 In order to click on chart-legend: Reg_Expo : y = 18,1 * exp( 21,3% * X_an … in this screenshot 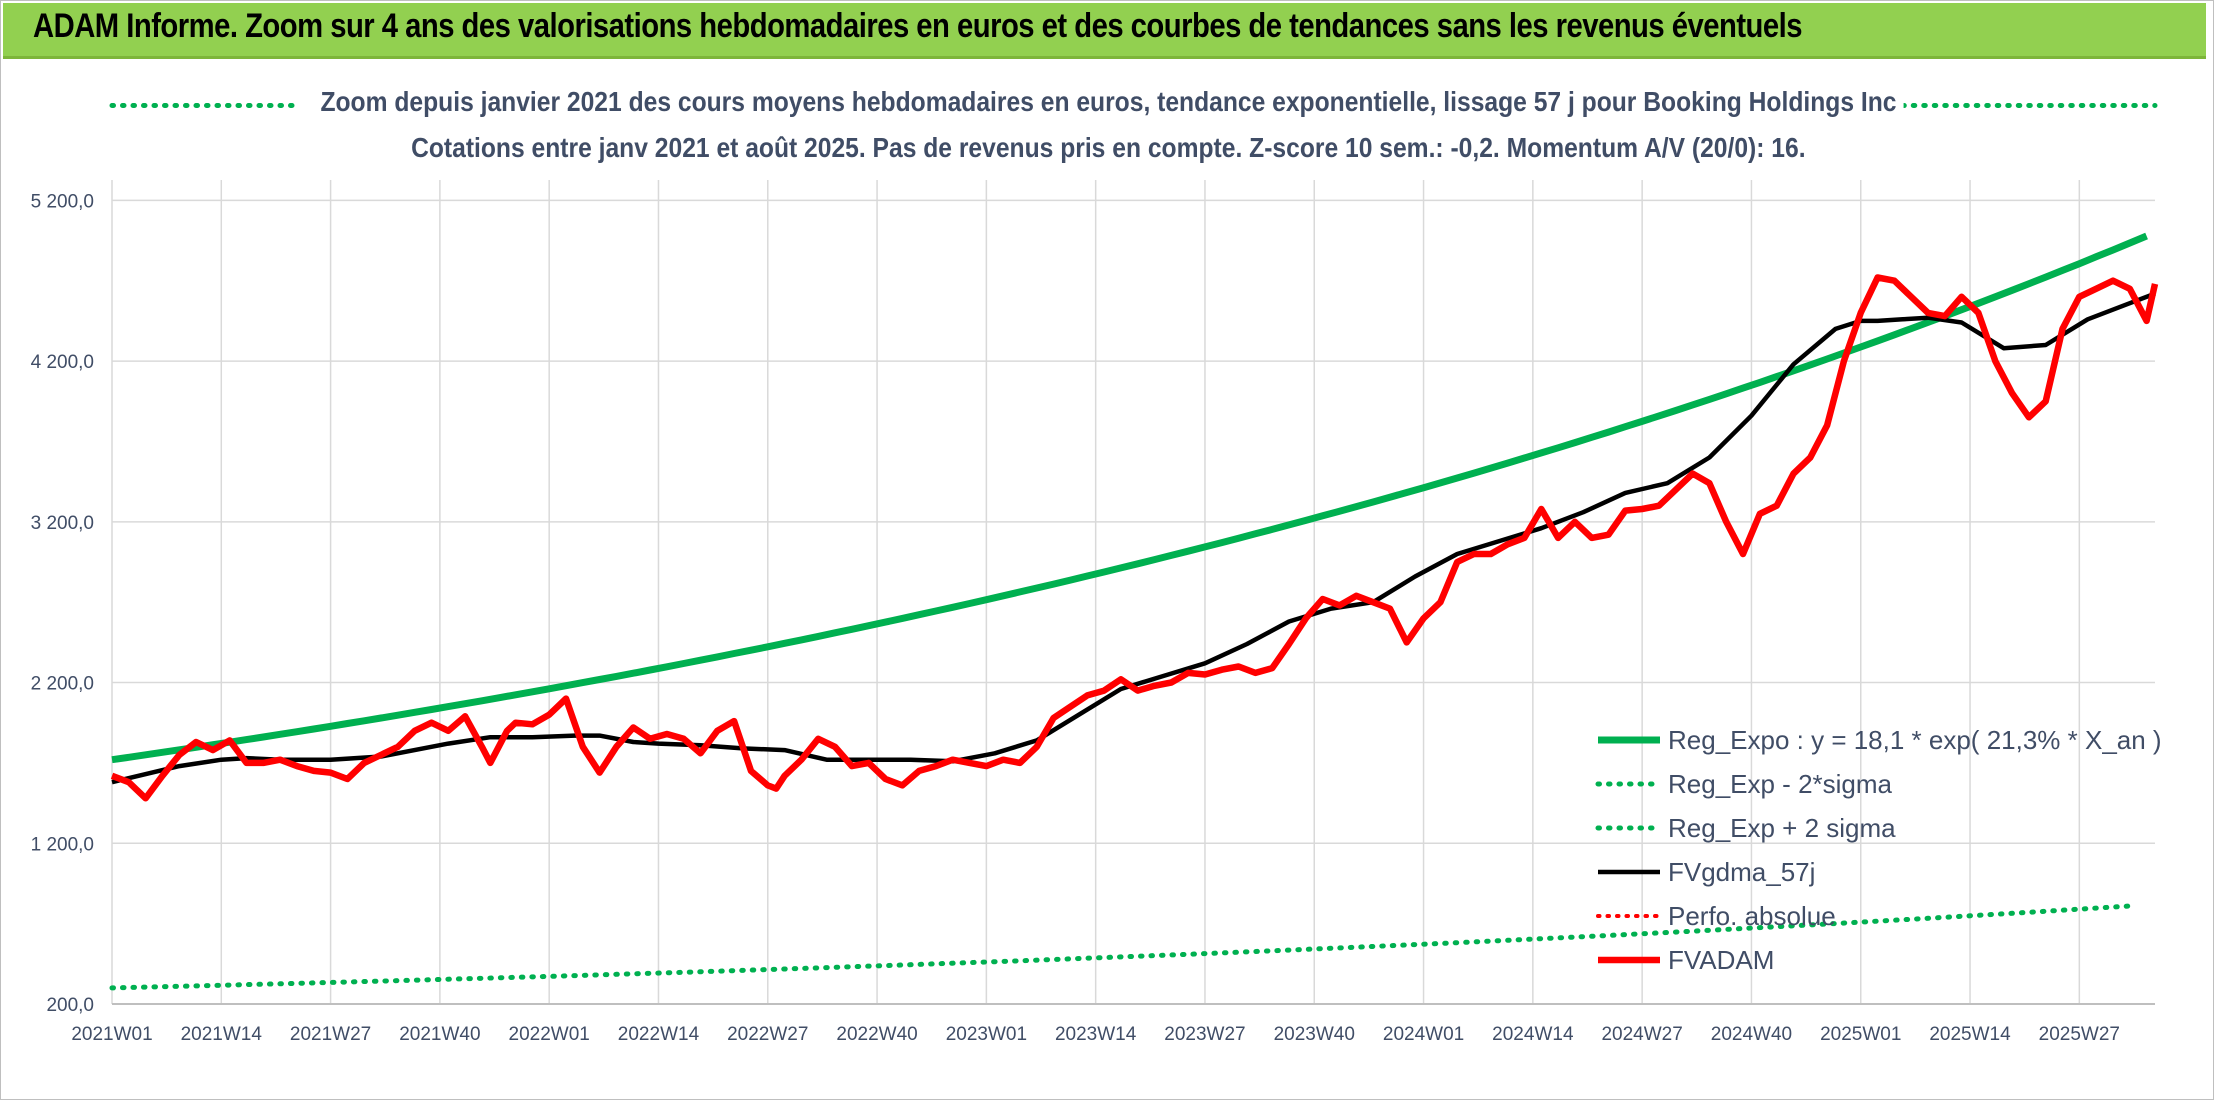, I will do `click(1878, 850)`.